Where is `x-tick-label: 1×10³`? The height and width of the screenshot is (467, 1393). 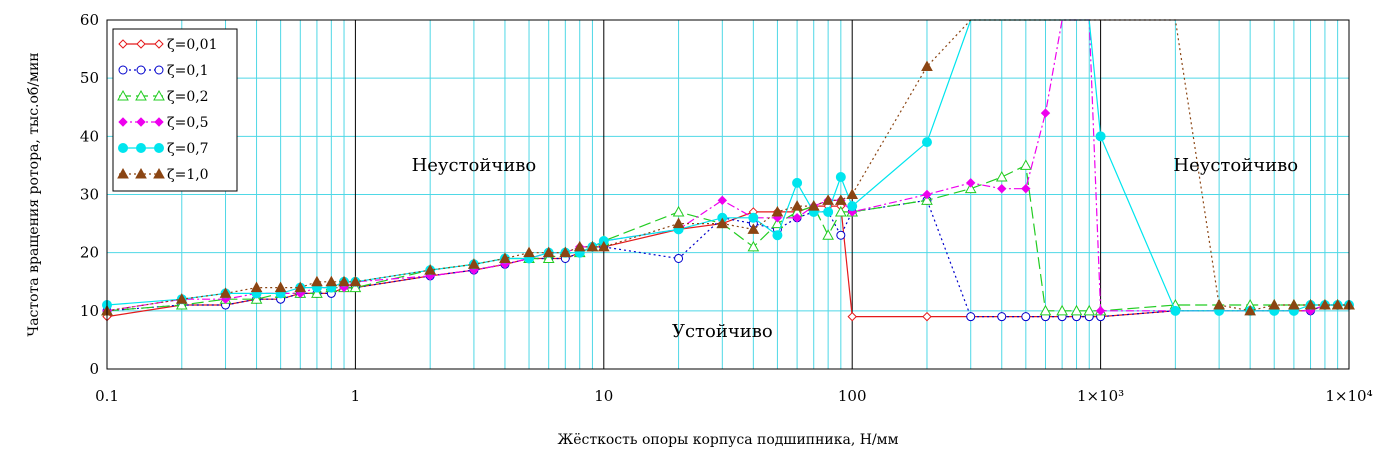 x-tick-label: 1×10³ is located at coordinates (1100, 396).